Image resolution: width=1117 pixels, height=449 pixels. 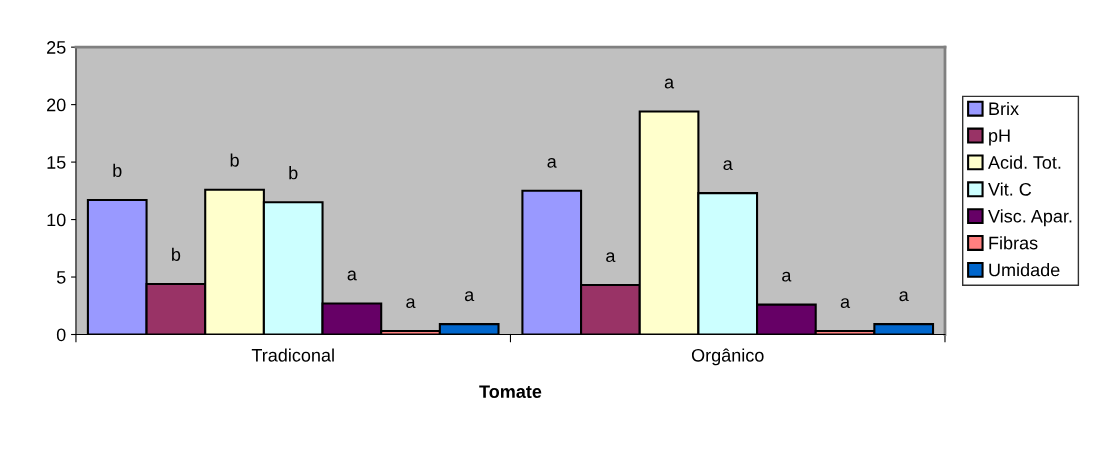 I want to click on y-tick-label: 20, so click(x=56, y=105).